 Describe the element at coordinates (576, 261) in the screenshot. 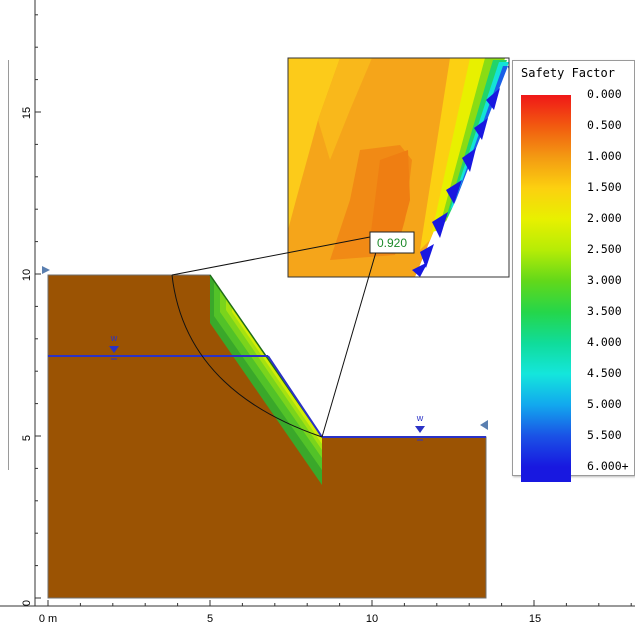

I see `legend-entry: 2.500` at that location.